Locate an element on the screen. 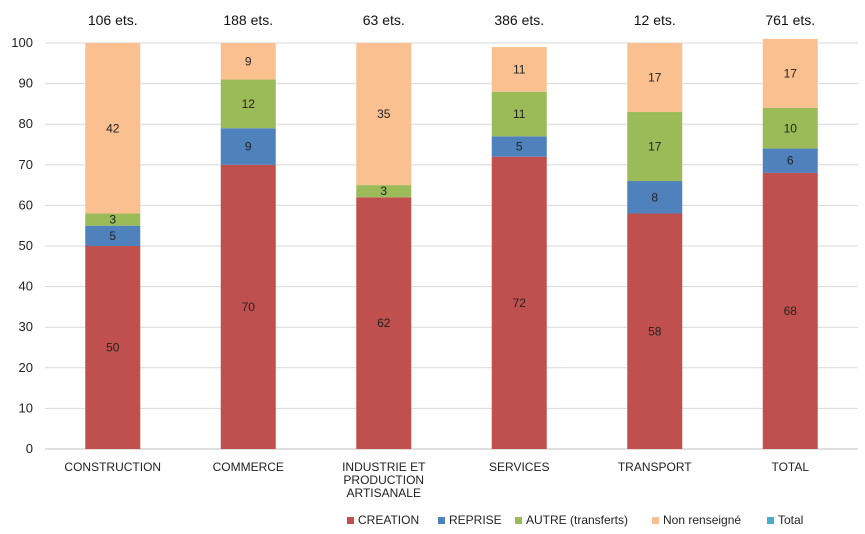 The image size is (865, 534). legend-label: REPRISE is located at coordinates (475, 520).